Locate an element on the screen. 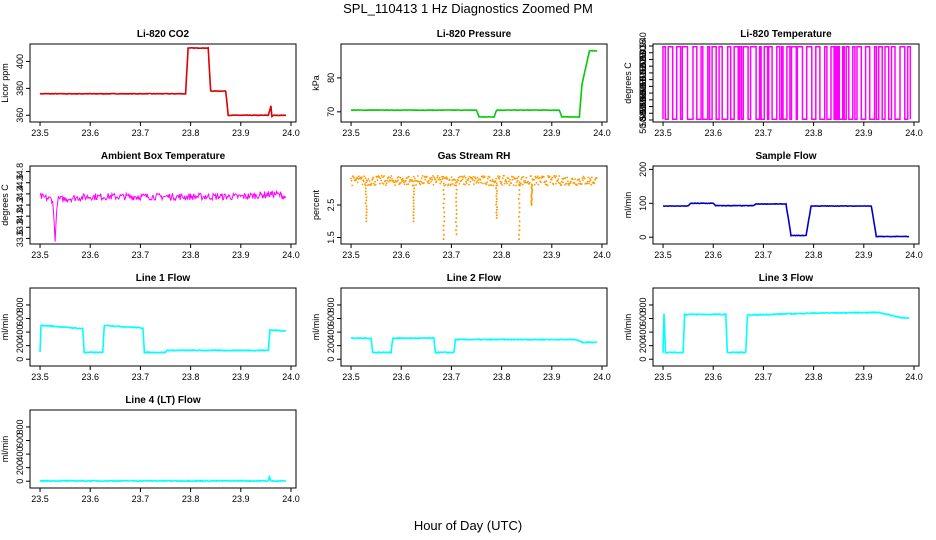 The image size is (936, 540). figure-title: SPL_110413 1 Hz Diagnostics Zoomed PM is located at coordinates (468, 8).